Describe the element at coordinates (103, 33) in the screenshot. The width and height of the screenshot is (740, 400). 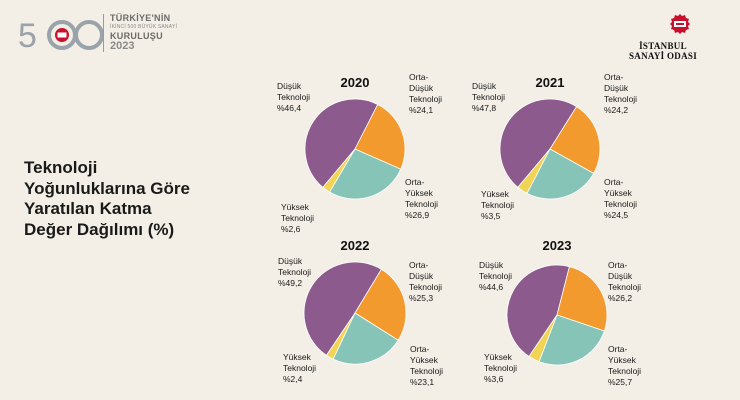
I see `logo-divider` at that location.